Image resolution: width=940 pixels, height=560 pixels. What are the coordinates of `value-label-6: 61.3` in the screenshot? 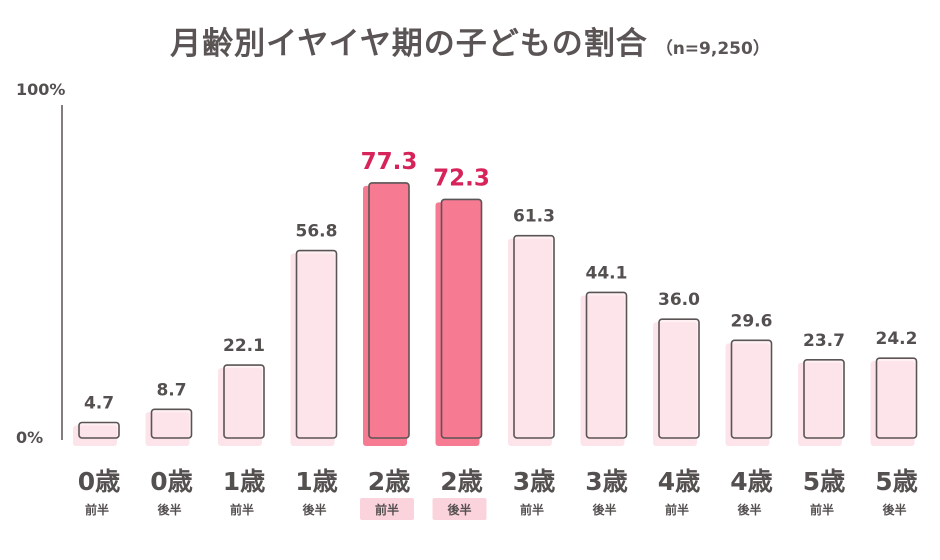 It's located at (534, 217).